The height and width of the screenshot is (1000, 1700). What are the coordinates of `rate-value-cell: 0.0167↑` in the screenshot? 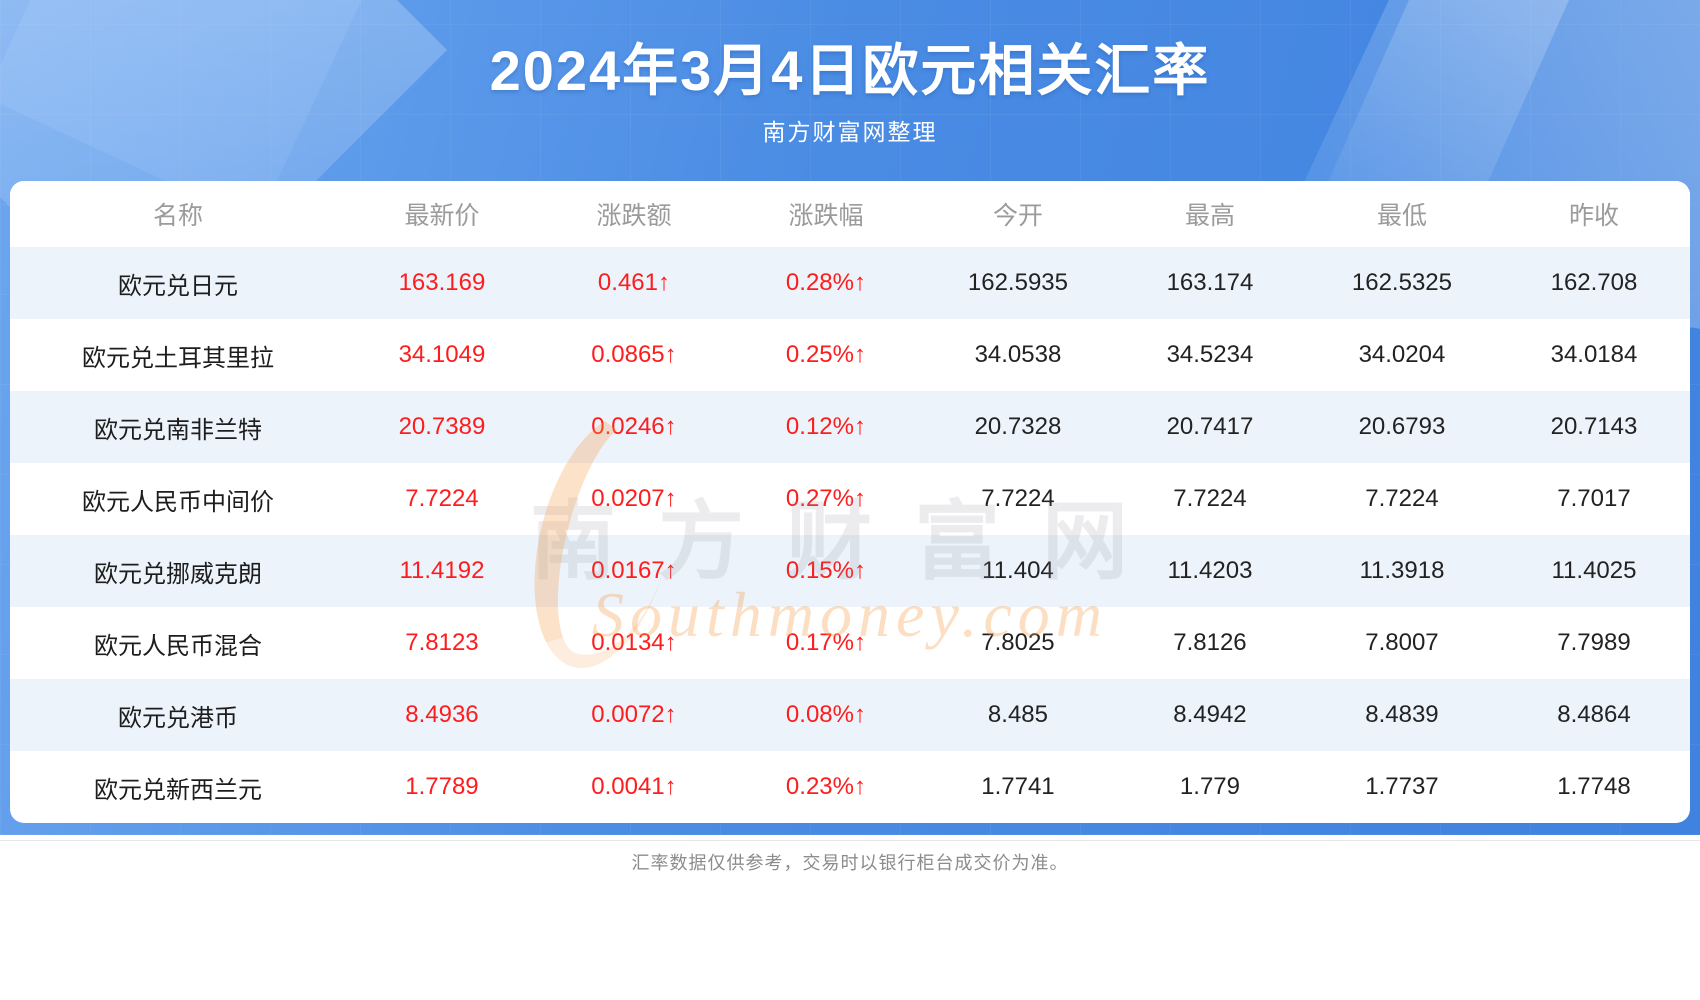 It's located at (633, 571).